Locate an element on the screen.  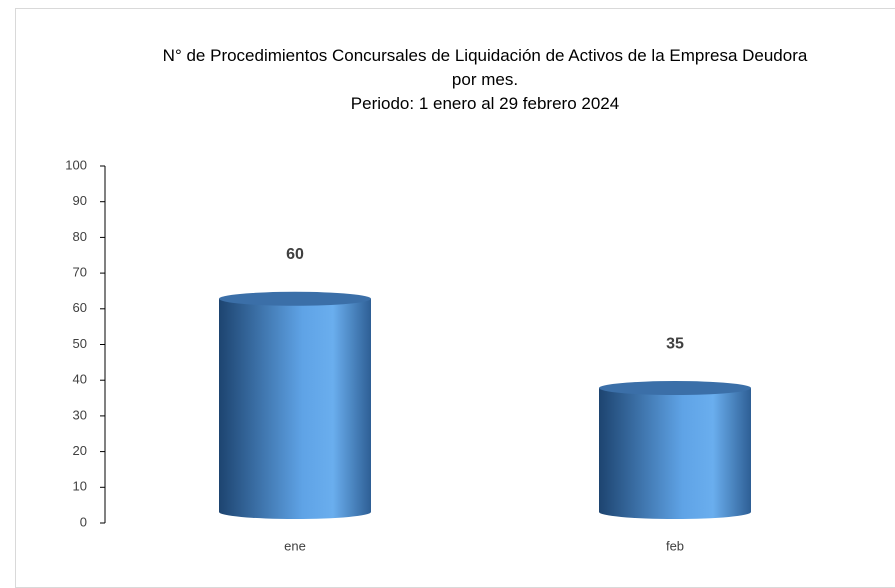
y-tick-label: 90 is located at coordinates (80, 200).